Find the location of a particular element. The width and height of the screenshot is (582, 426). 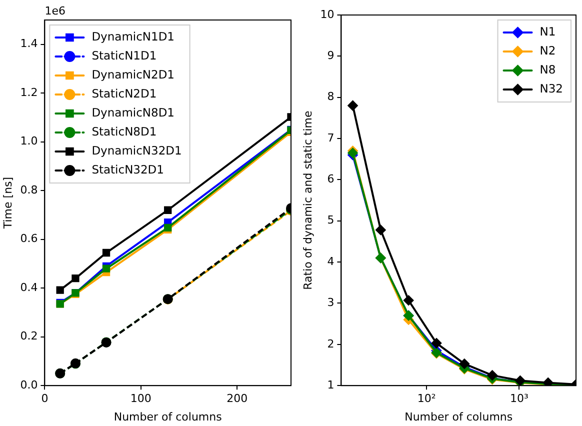

y-axis-title: Ratio of dynamic and static time is located at coordinates (307, 200).